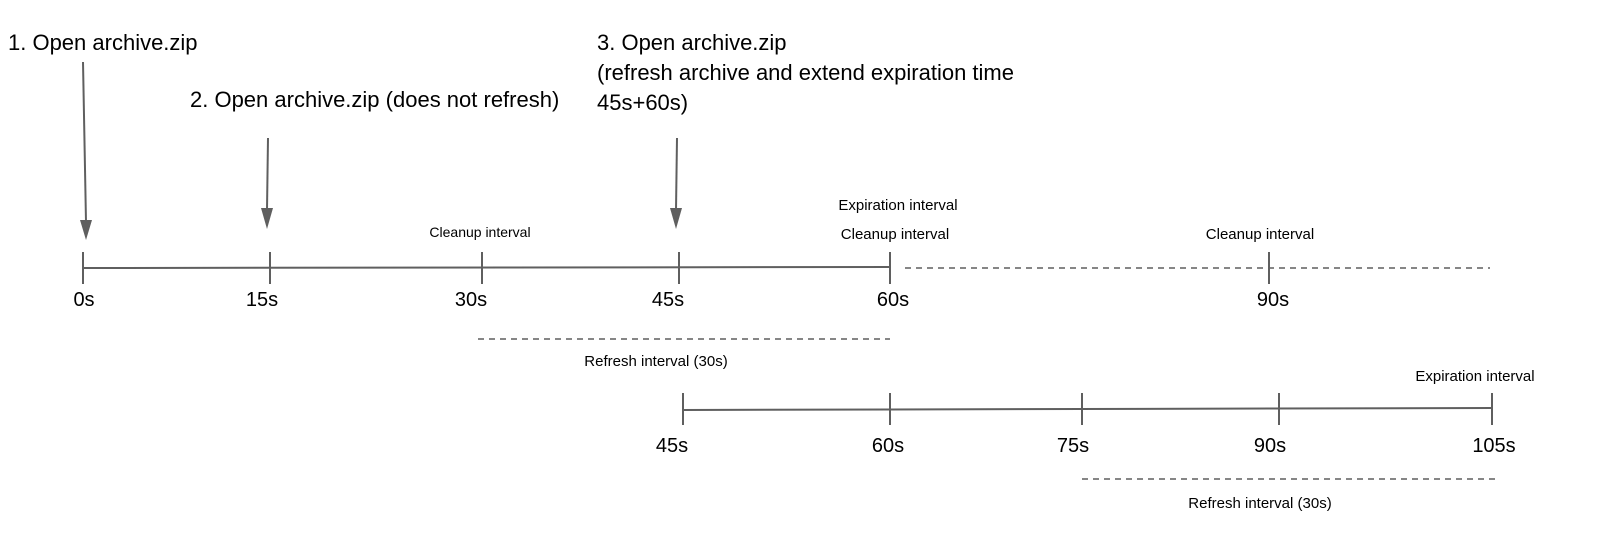 Image resolution: width=1602 pixels, height=542 pixels. I want to click on step-2-arrow, so click(267, 183).